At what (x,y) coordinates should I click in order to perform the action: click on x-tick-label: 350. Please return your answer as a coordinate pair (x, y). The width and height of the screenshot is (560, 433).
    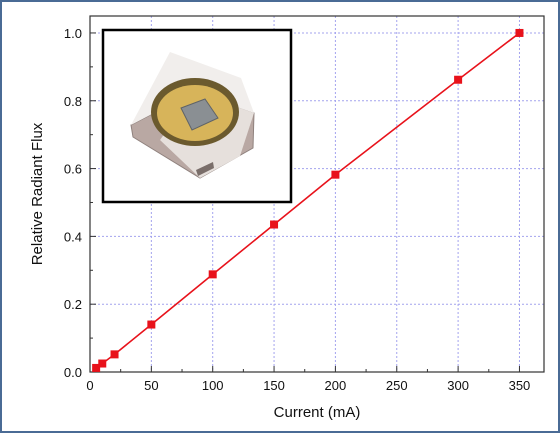
    Looking at the image, I should click on (520, 385).